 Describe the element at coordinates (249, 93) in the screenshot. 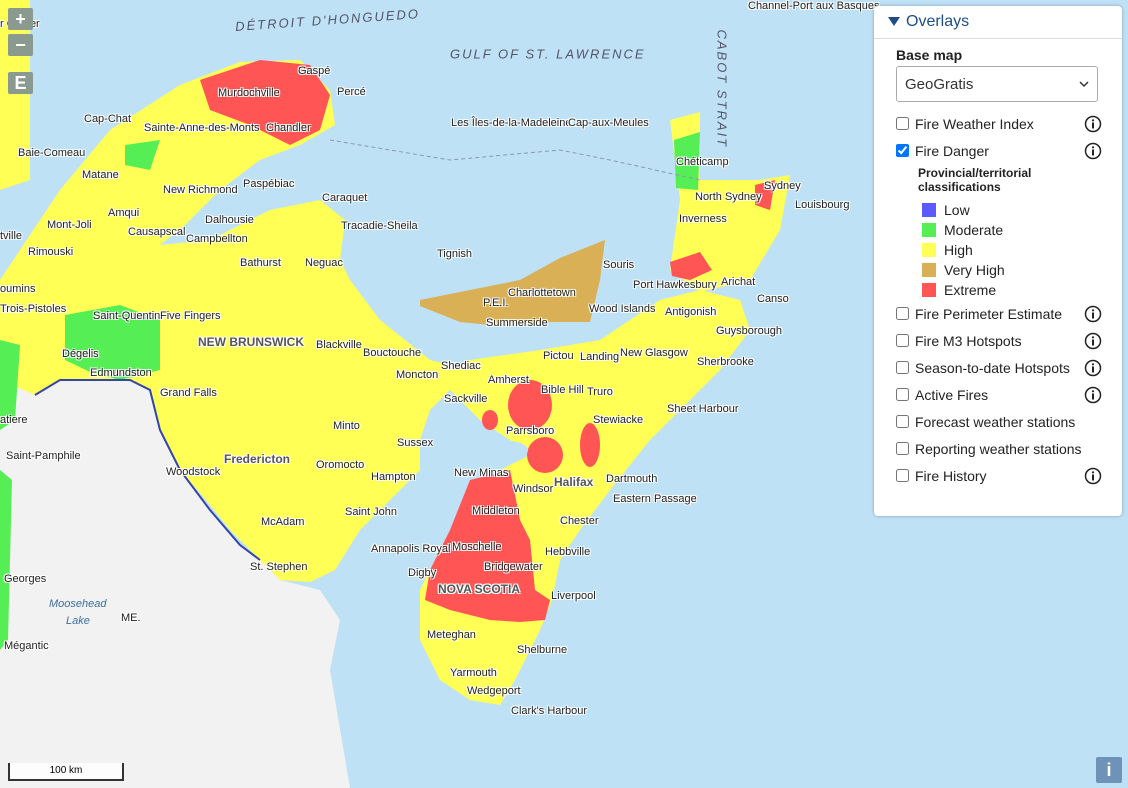

I see `map-label: Murdochville` at that location.